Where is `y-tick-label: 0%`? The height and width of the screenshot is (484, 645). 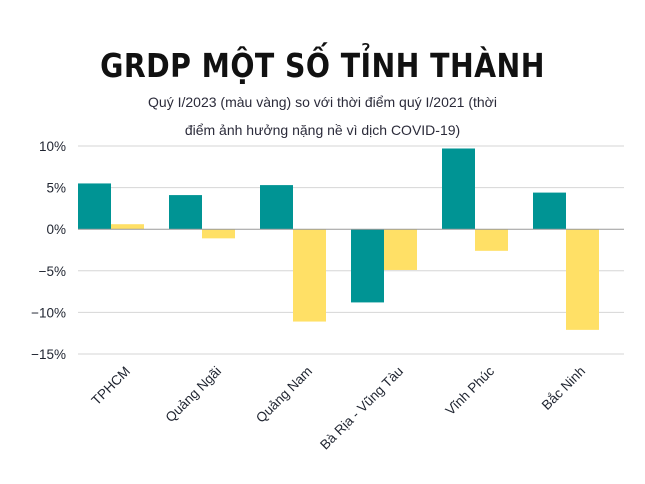 y-tick-label: 0% is located at coordinates (56, 229).